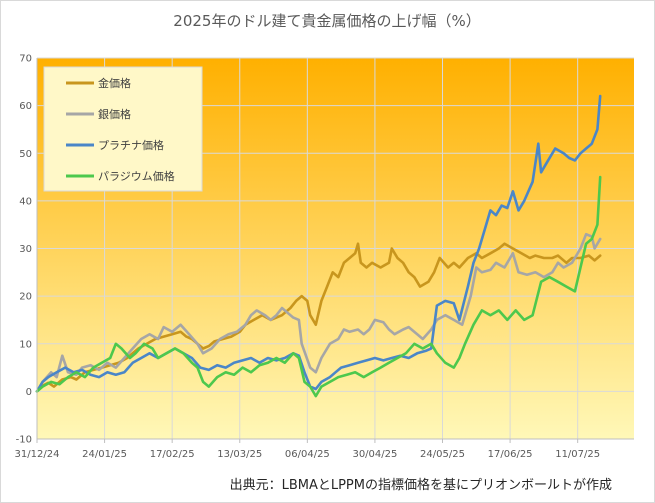 The height and width of the screenshot is (503, 655). Describe the element at coordinates (25, 59) in the screenshot. I see `y-tick-label: 70` at that location.